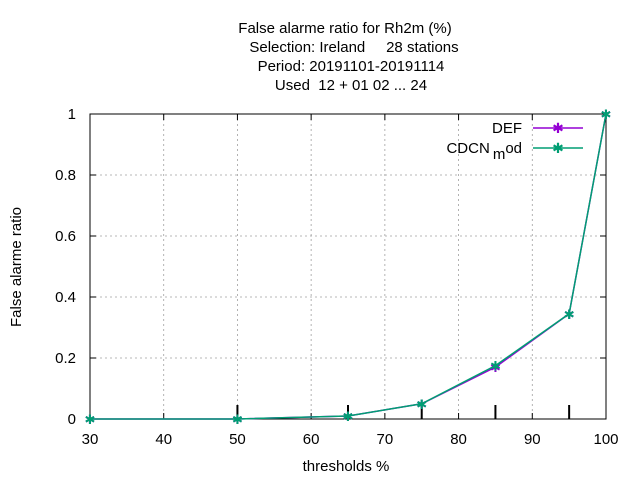 This screenshot has width=640, height=480. What do you see at coordinates (532, 439) in the screenshot?
I see `x-tick-label: 90` at bounding box center [532, 439].